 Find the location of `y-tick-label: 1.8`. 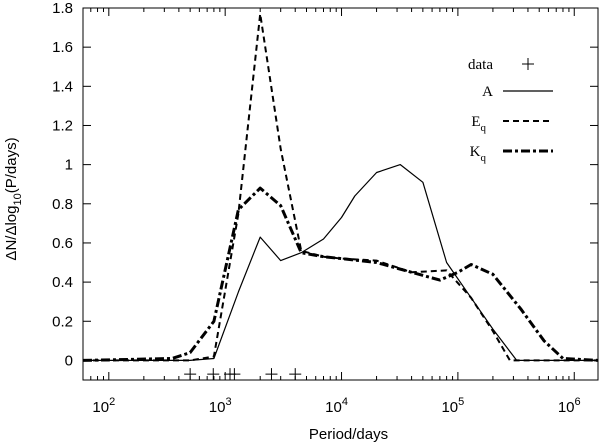

y-tick-label: 1.8 is located at coordinates (62, 8).